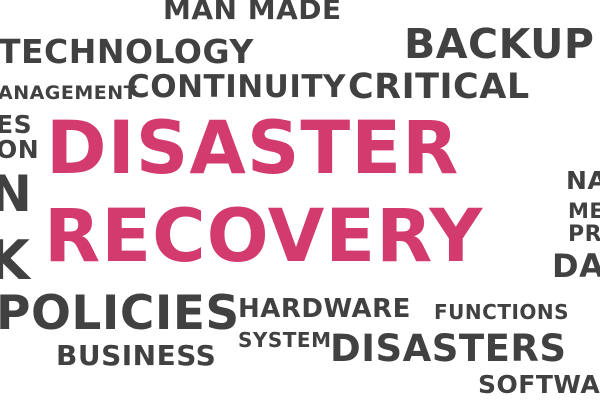  I want to click on word-n: N, so click(16, 194).